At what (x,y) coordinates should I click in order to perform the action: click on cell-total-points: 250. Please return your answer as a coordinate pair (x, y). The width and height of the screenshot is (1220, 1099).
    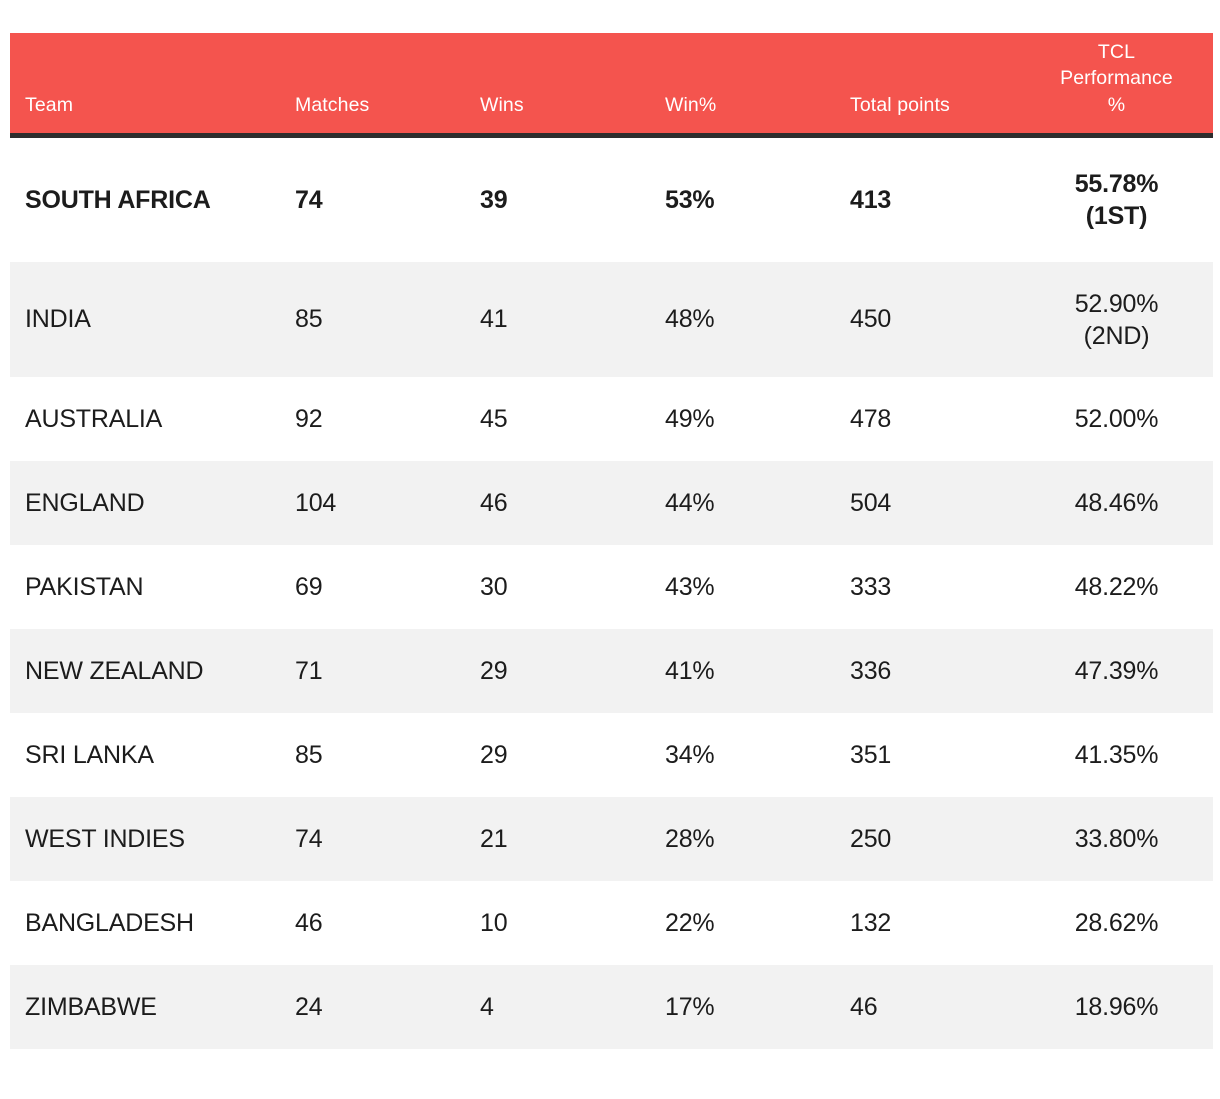
    Looking at the image, I should click on (871, 838).